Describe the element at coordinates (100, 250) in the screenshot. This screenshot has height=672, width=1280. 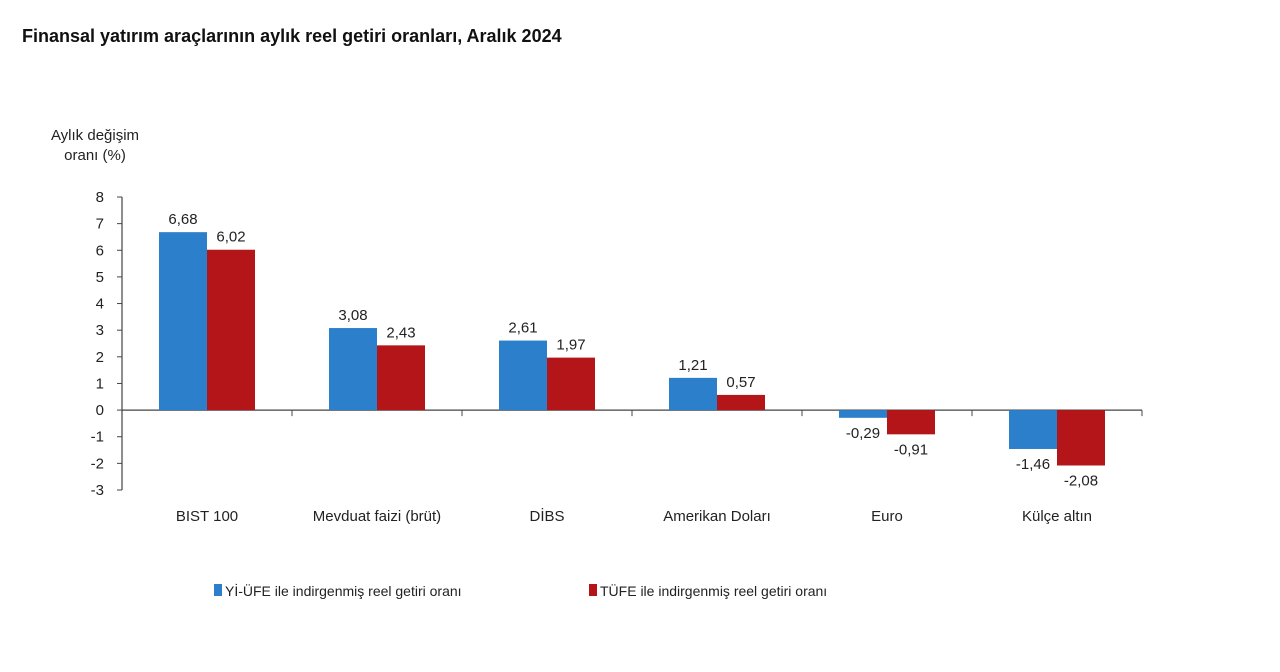
I see `y-tick-label: 6` at that location.